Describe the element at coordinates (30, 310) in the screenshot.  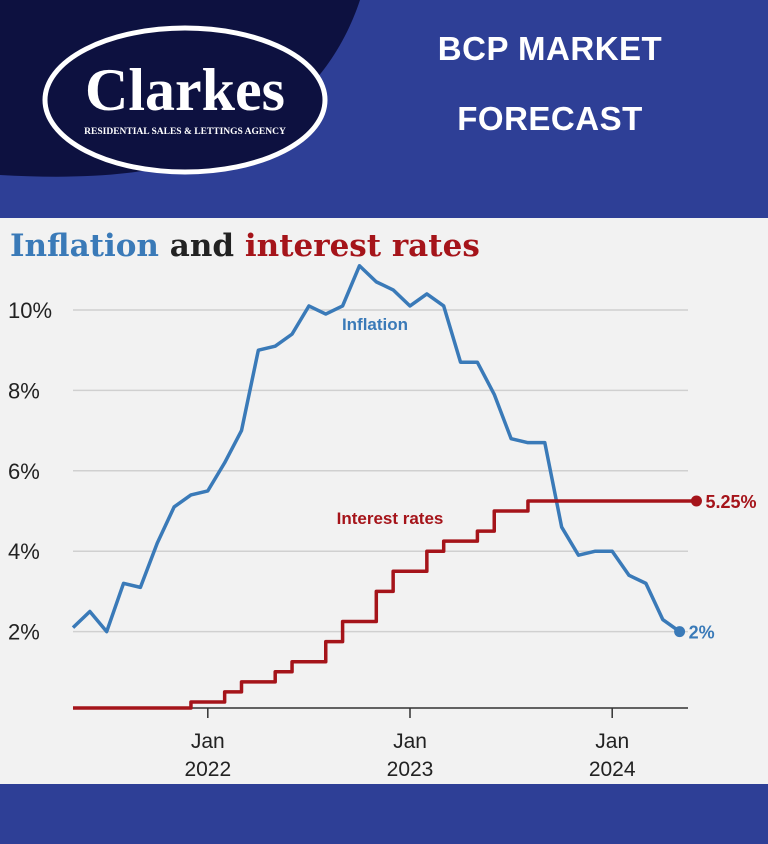
I see `y-tick-label: 10%` at that location.